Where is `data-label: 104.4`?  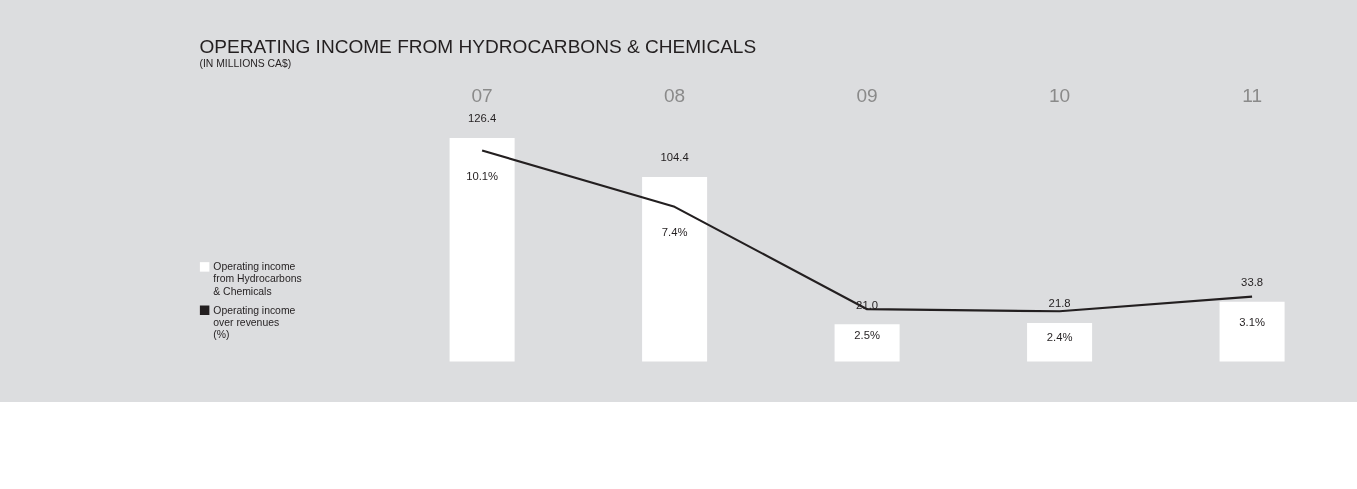
data-label: 104.4 is located at coordinates (674, 157).